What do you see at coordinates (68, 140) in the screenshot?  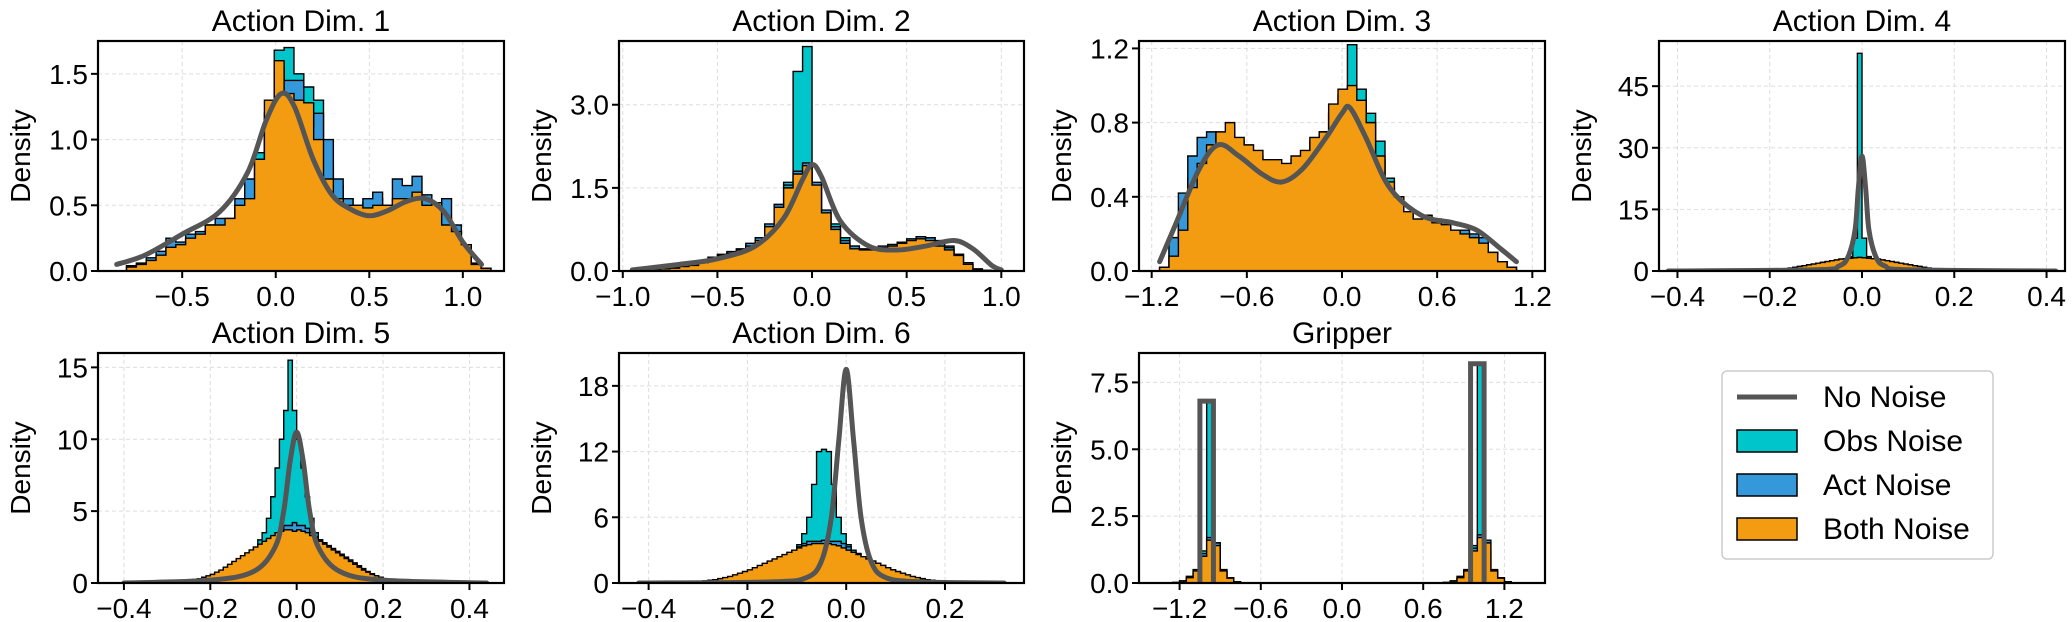 I see `y-tick-label: 1.0` at bounding box center [68, 140].